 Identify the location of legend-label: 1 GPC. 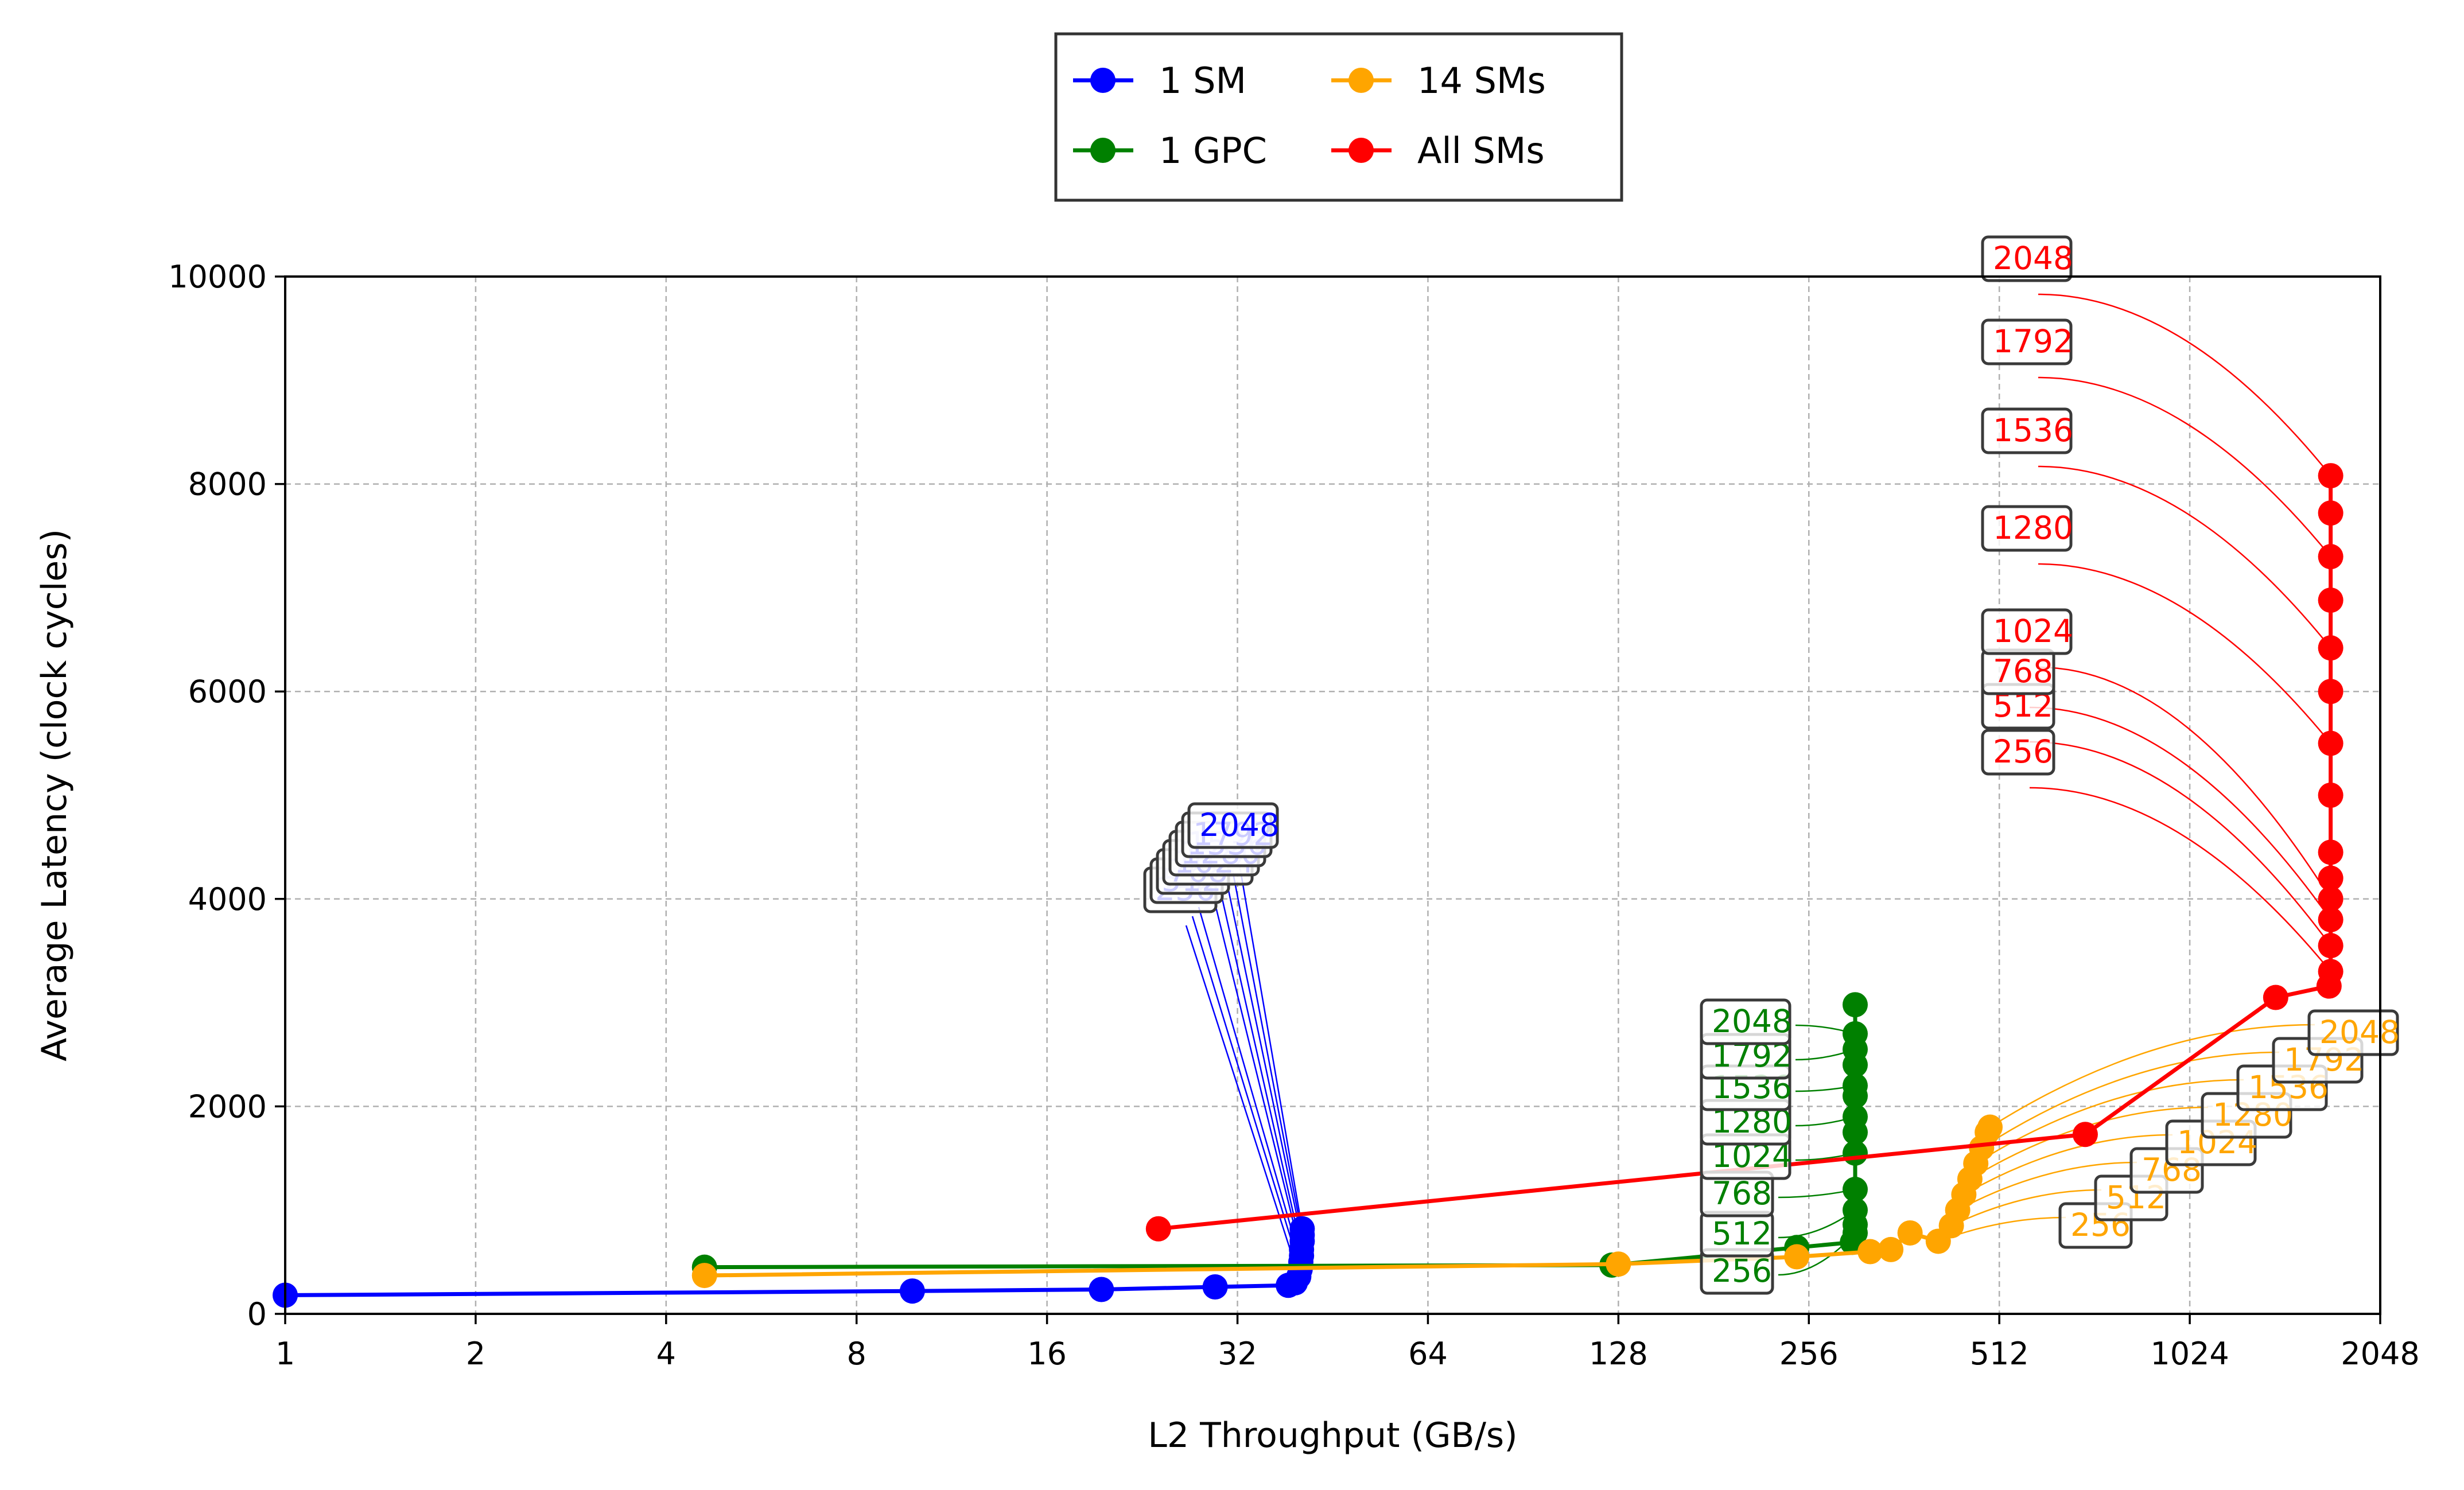
(1213, 151).